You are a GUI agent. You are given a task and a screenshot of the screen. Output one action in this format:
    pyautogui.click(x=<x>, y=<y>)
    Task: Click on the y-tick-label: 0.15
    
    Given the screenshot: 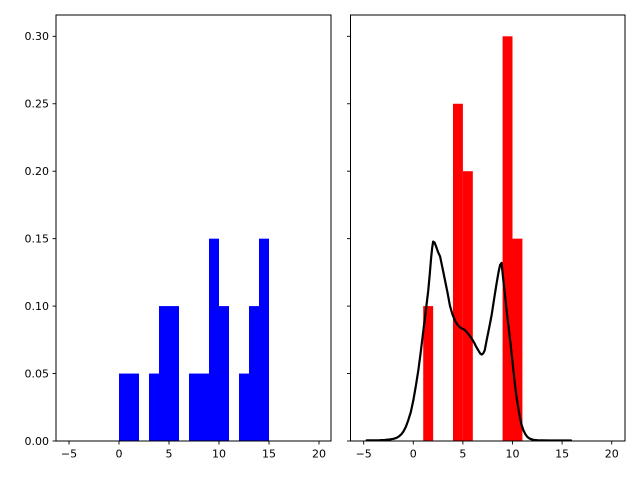 What is the action you would take?
    pyautogui.click(x=37, y=239)
    